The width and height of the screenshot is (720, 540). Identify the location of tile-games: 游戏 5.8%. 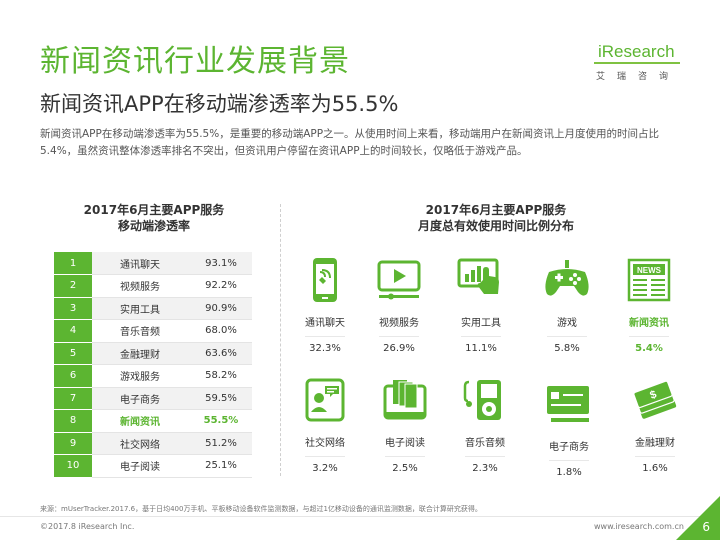
(567, 305).